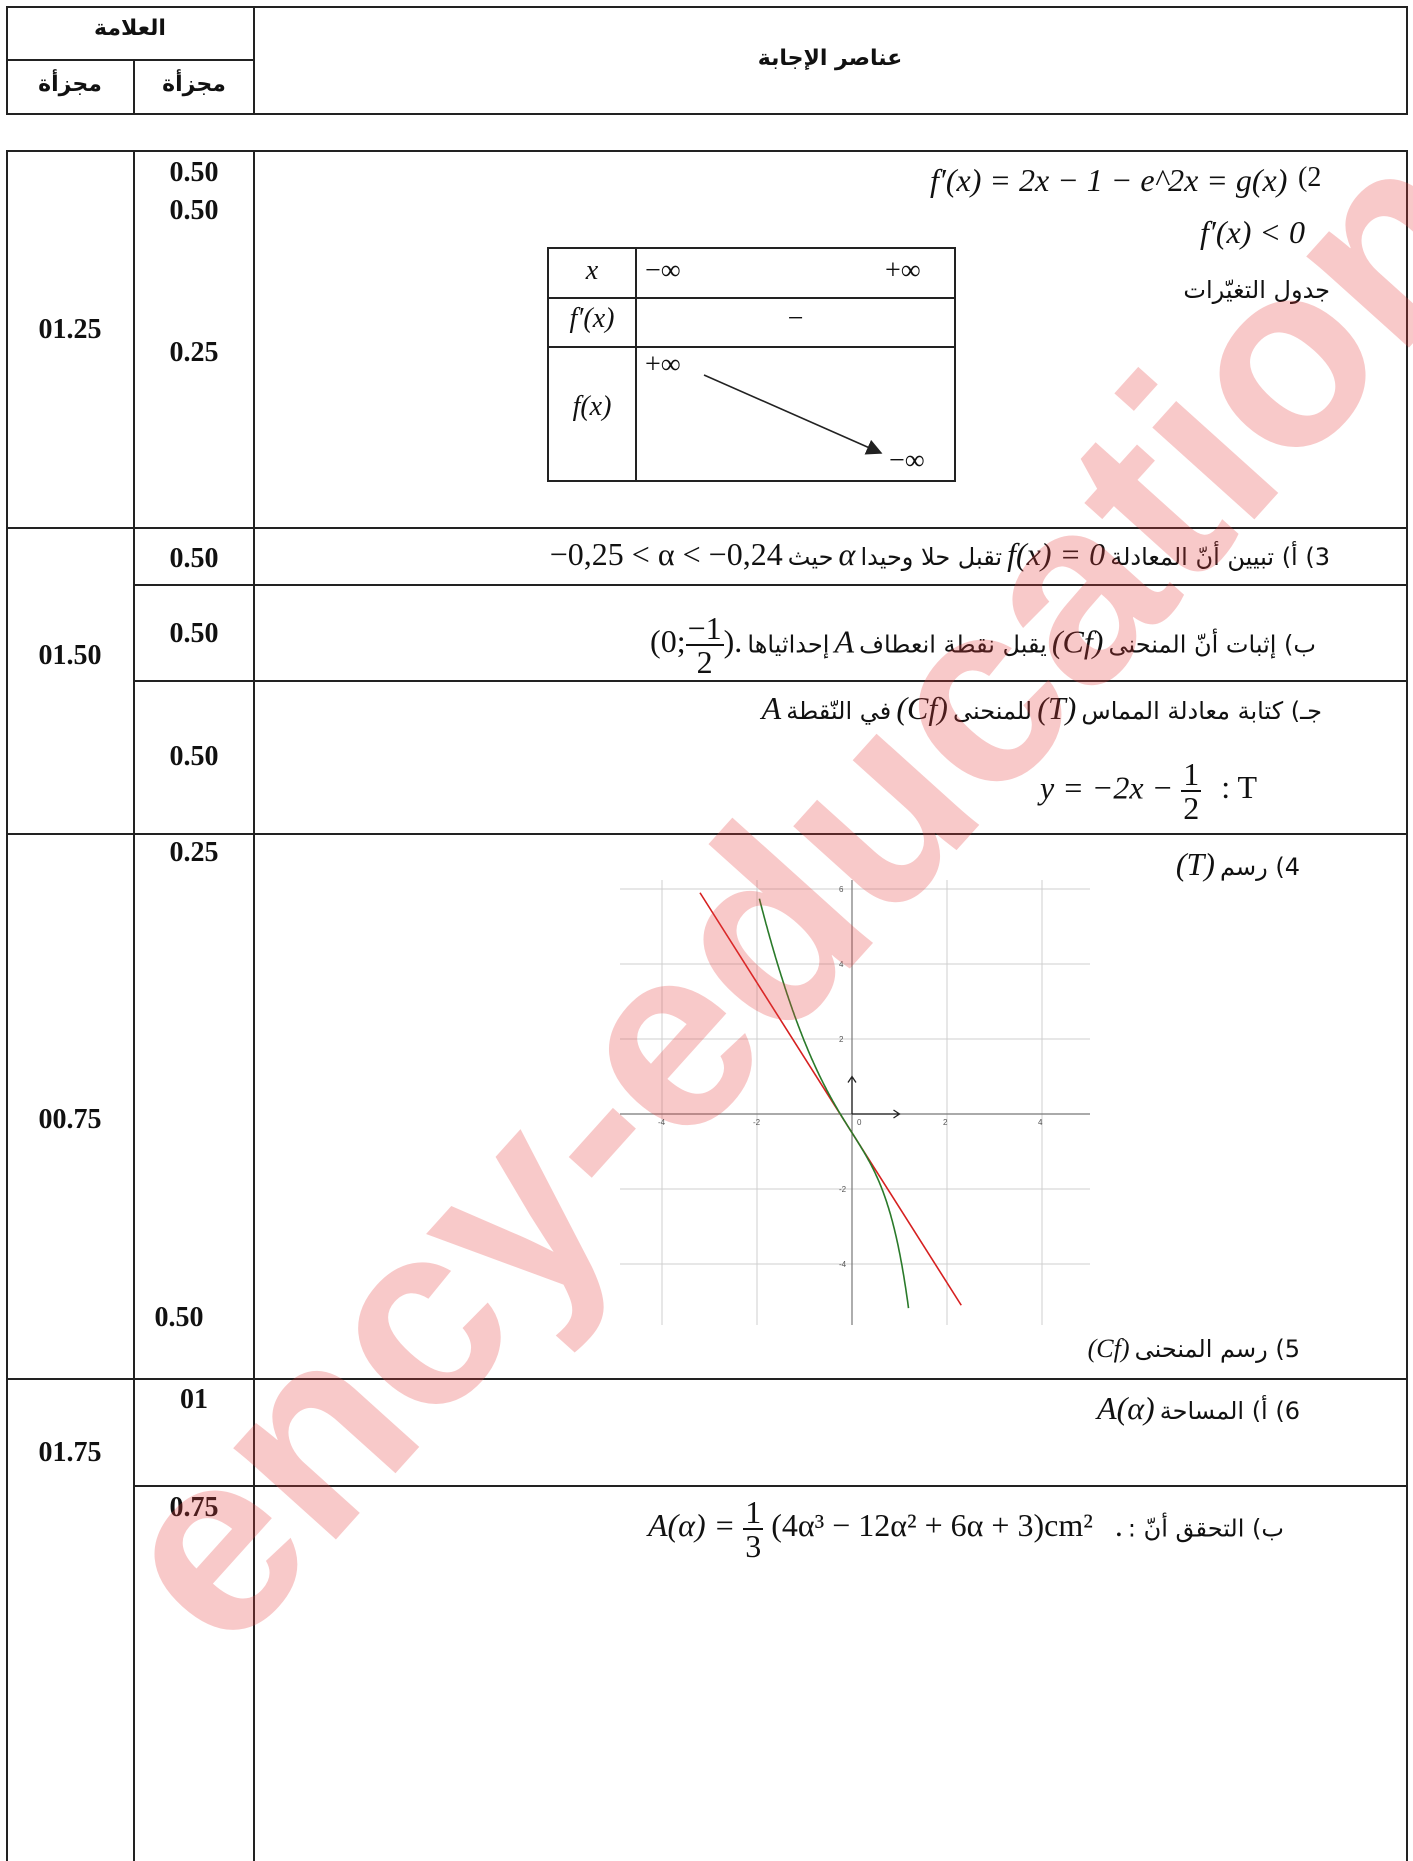  I want to click on q3-c-A: A, so click(771, 708).